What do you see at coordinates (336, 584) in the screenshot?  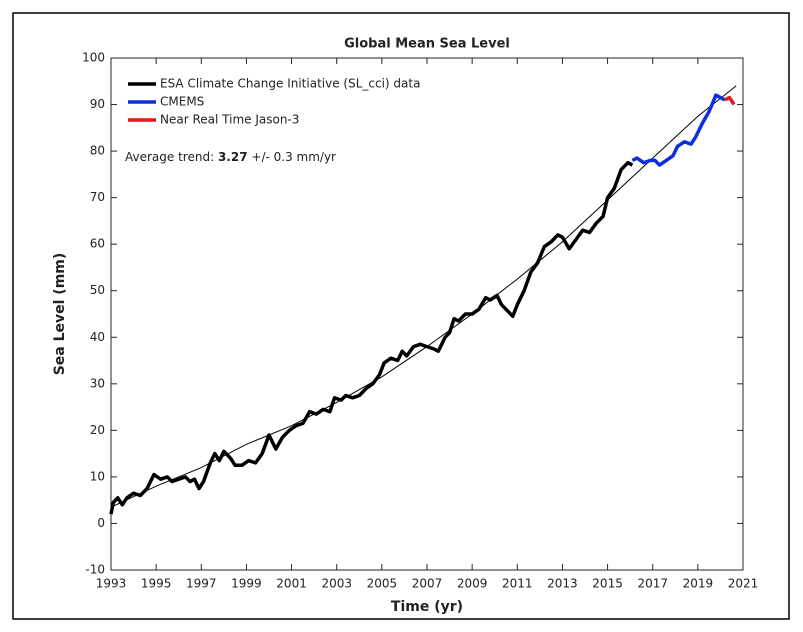 I see `x-tick-label: 2003` at bounding box center [336, 584].